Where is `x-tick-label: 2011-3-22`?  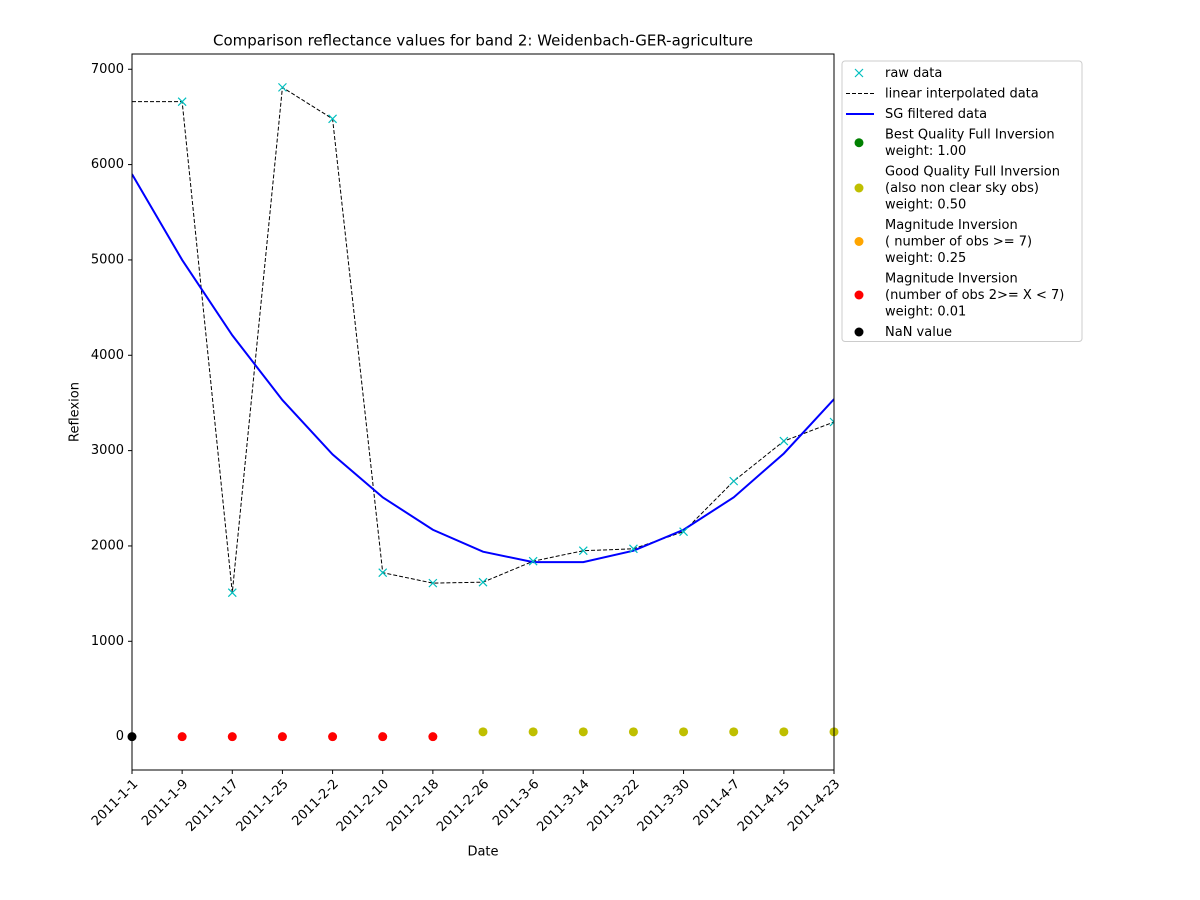 x-tick-label: 2011-3-22 is located at coordinates (614, 806).